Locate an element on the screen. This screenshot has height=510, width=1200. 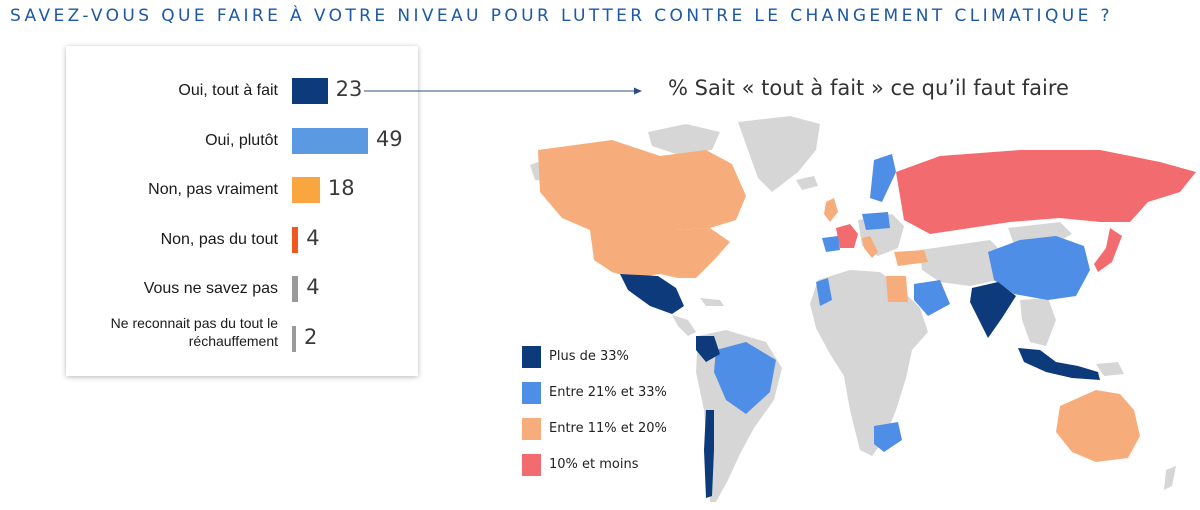
map-region-nz is located at coordinates (1170, 478).